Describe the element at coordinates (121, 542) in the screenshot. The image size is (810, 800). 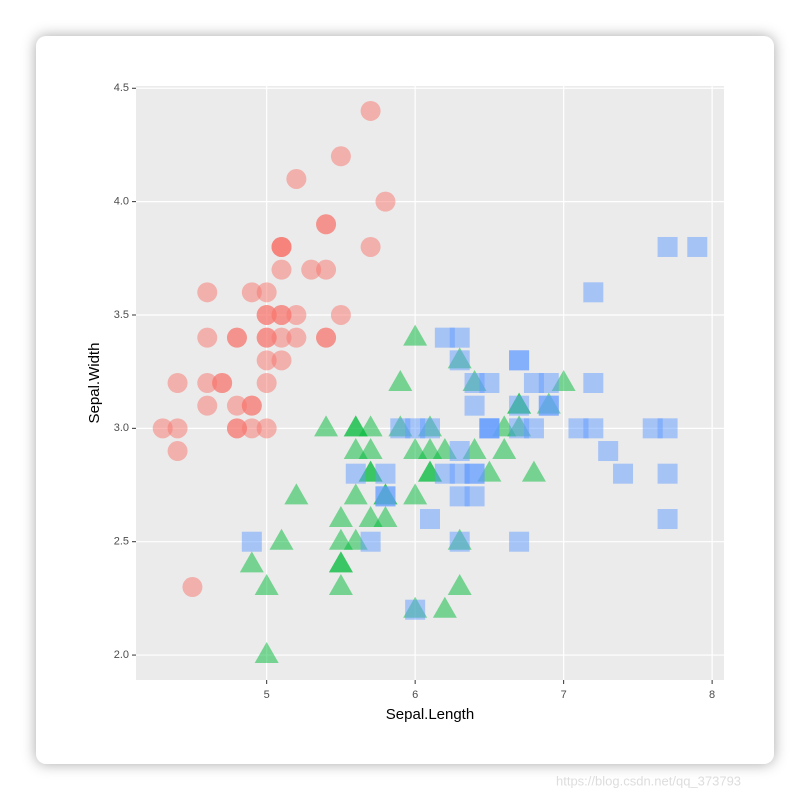
I see `y-tick-label: 2.5` at that location.